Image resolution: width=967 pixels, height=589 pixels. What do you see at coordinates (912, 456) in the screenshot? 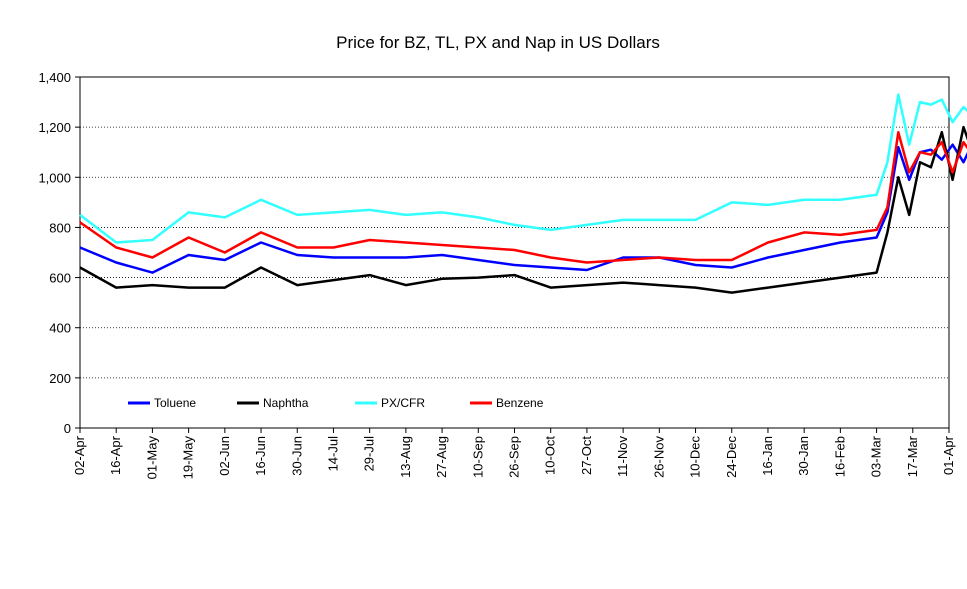
I see `x-tick-label: 17-Mar` at bounding box center [912, 456].